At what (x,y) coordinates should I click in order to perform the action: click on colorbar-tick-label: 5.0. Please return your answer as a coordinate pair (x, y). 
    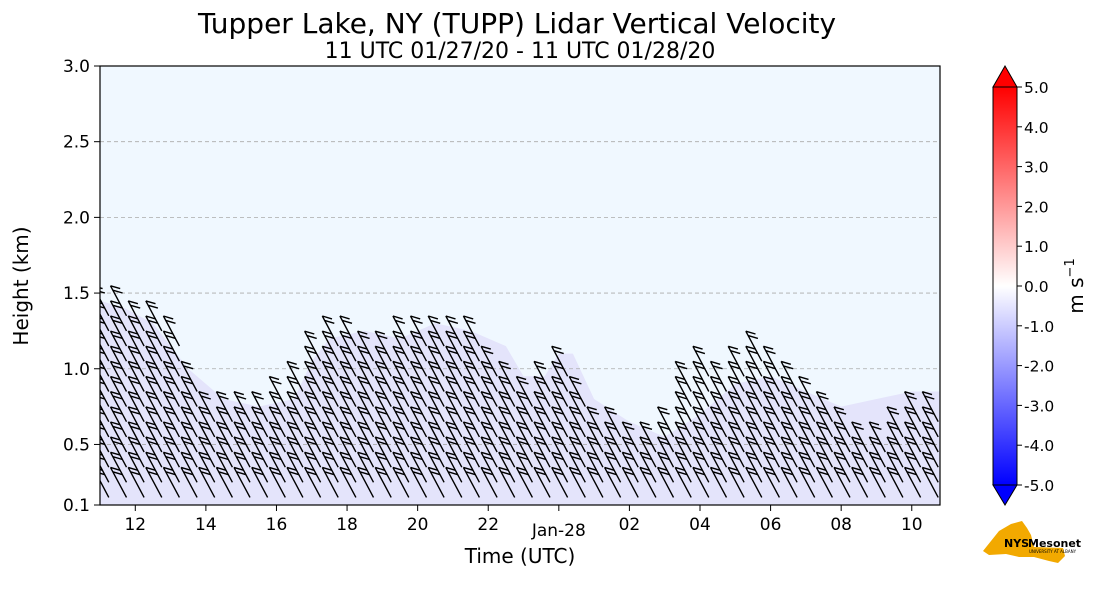
    Looking at the image, I should click on (1036, 88).